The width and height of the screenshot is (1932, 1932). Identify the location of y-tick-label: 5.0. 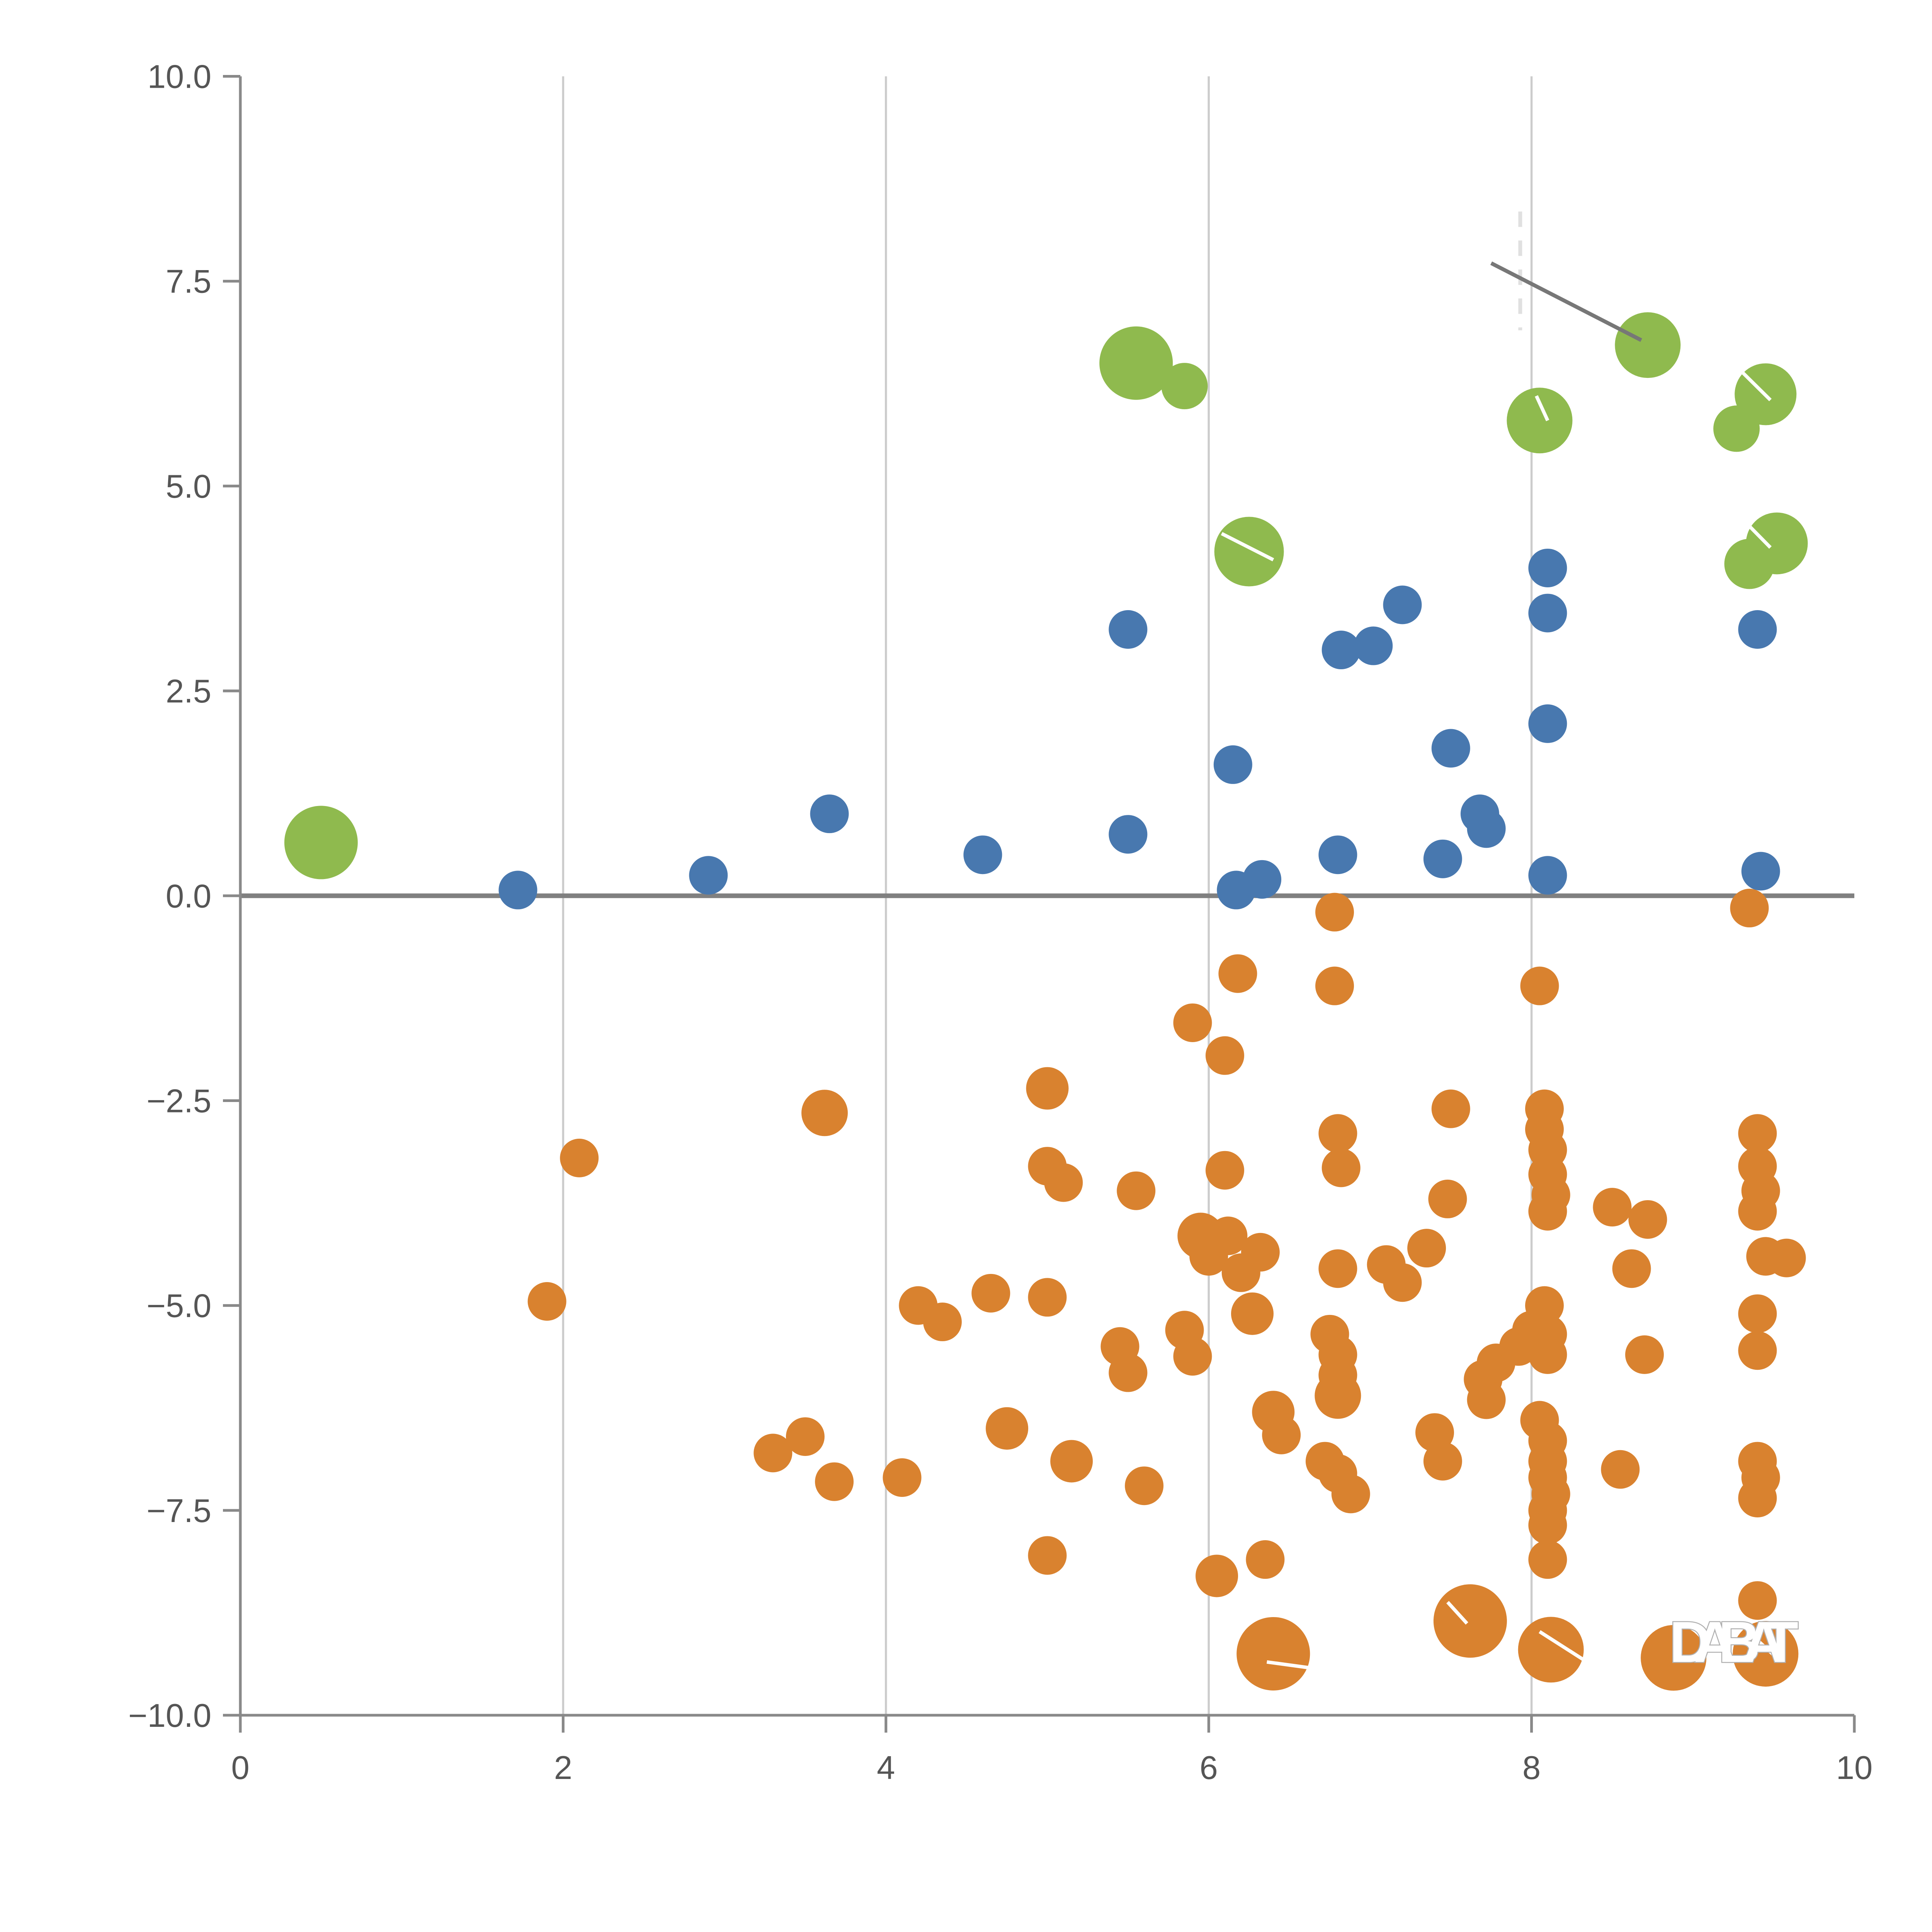
(189, 486).